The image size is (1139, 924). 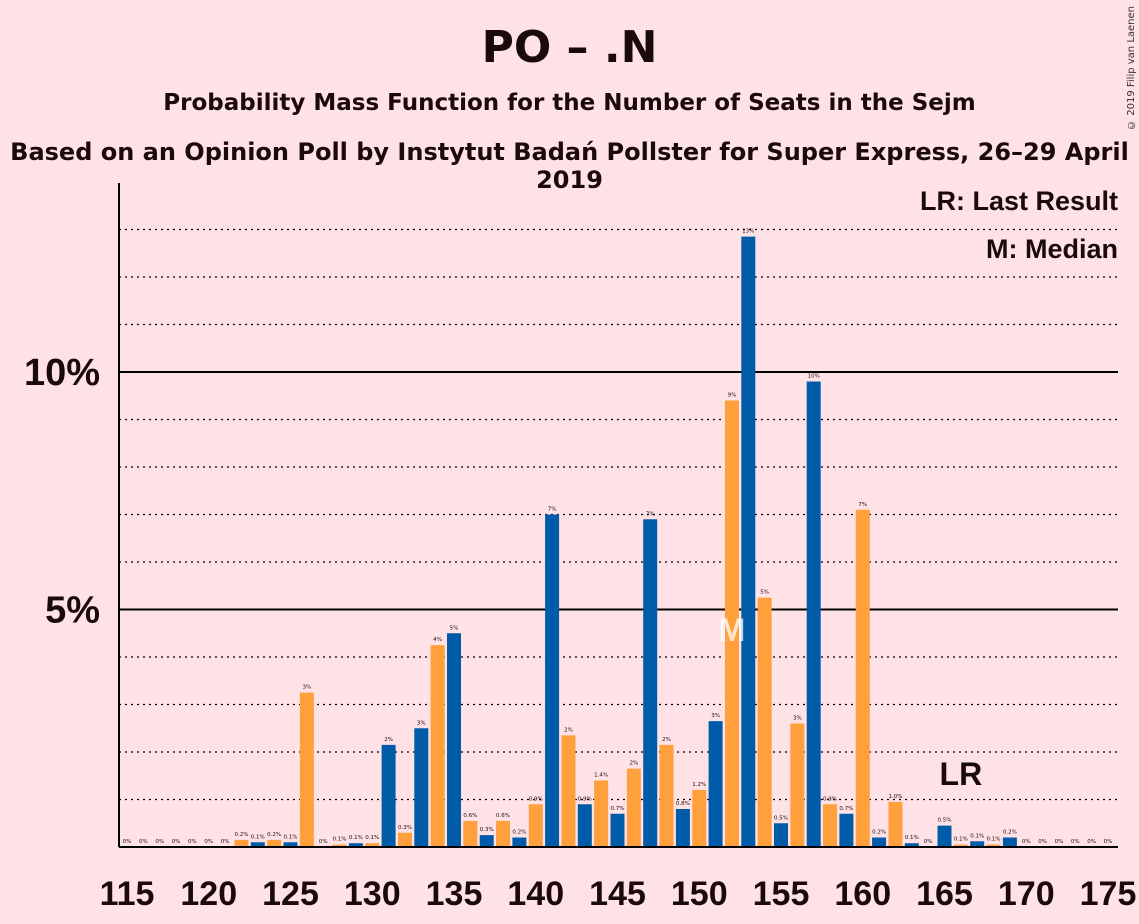 I want to click on y-tick-label: 5%, so click(x=72, y=611).